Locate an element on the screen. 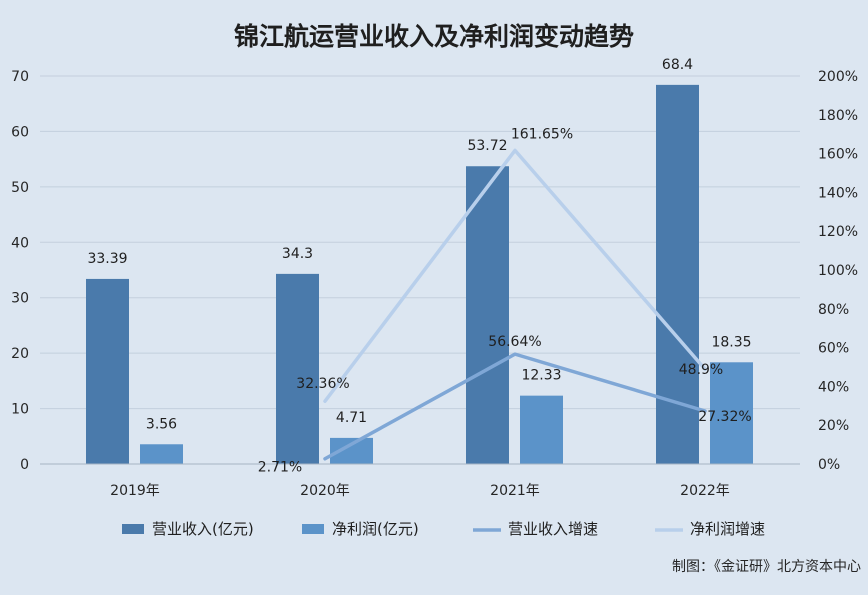 This screenshot has height=595, width=868. y-left-tick-label: 30 is located at coordinates (20, 299).